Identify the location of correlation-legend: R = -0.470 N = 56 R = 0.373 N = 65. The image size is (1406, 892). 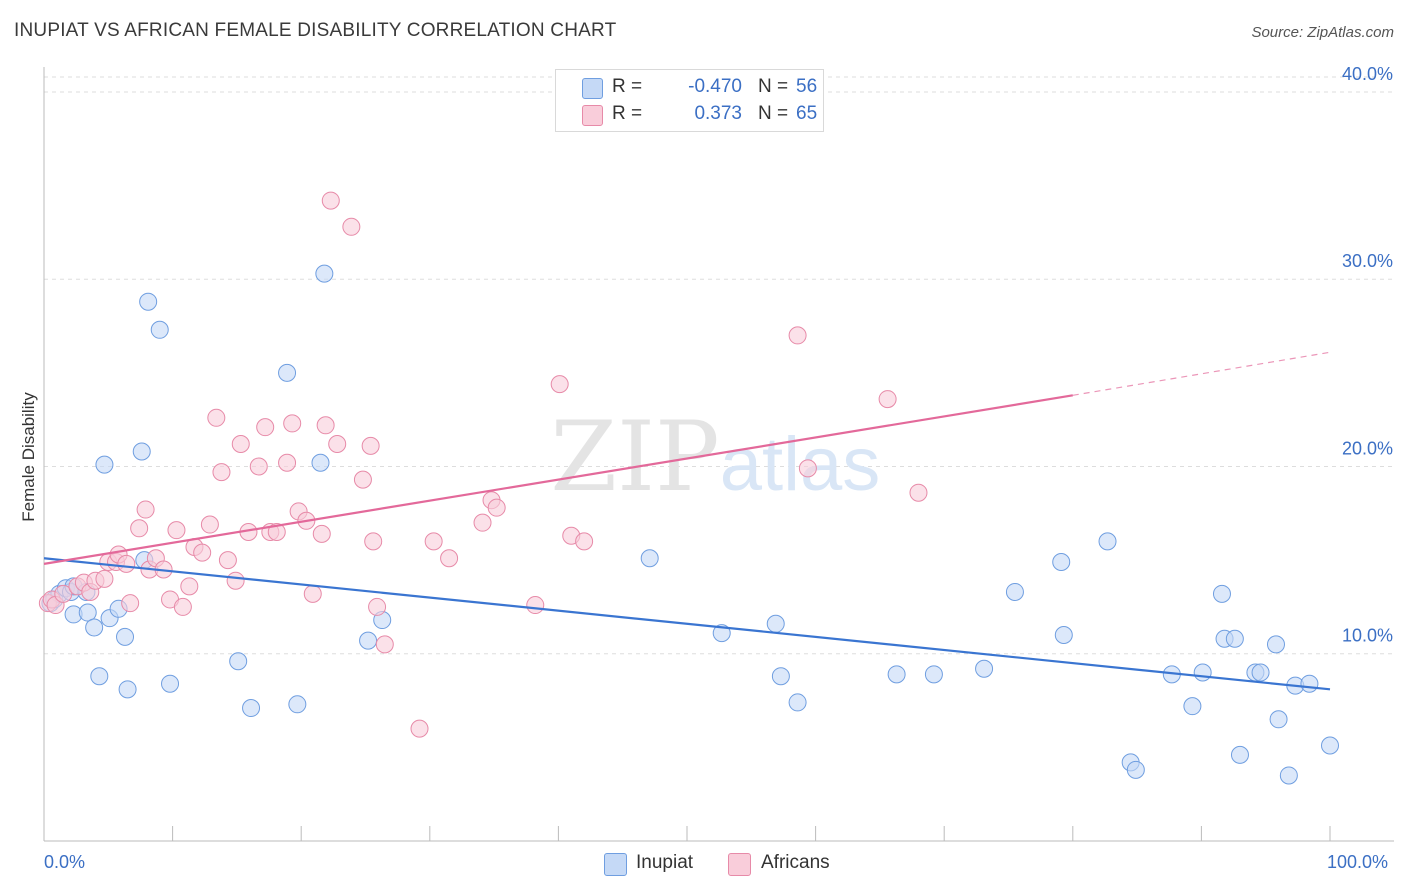
(689, 100).